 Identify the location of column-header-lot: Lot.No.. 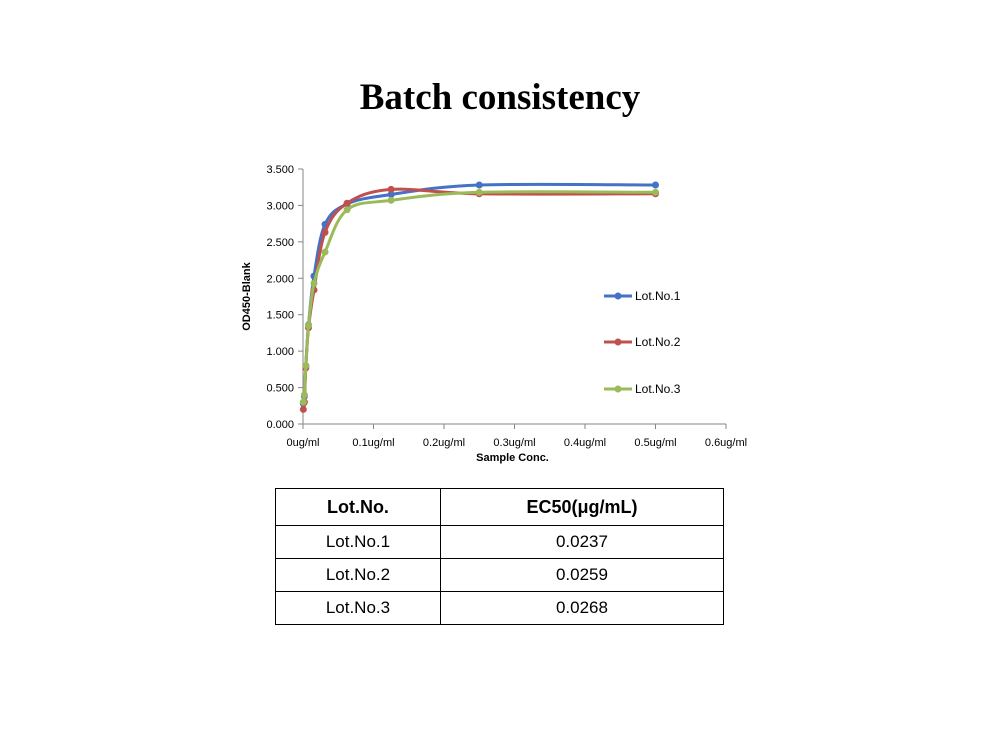
(358, 507).